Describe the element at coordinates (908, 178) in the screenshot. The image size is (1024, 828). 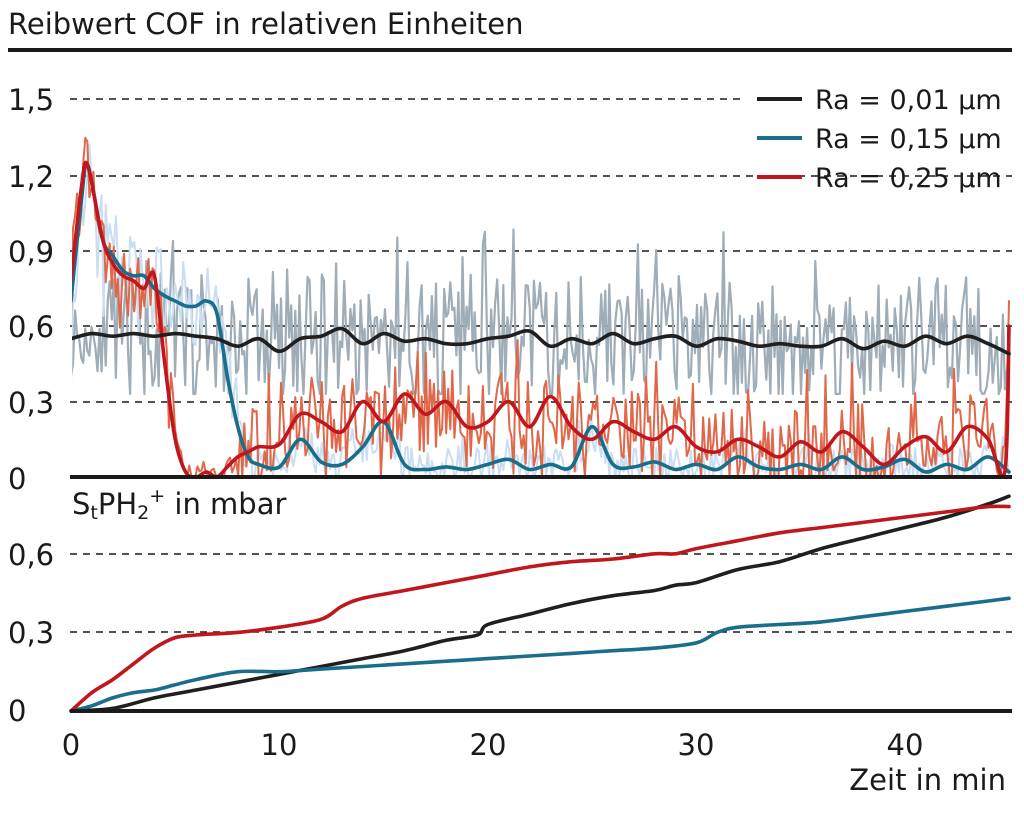
I see `legend-label: Ra = 0,25 µm` at that location.